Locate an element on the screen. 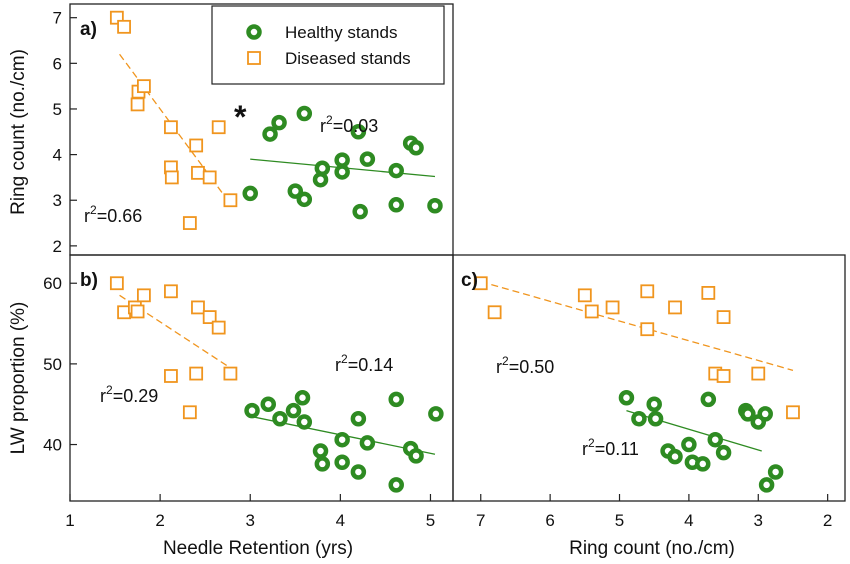 Image resolution: width=850 pixels, height=564 pixels. y-tick-label-b: 60 is located at coordinates (52, 283).